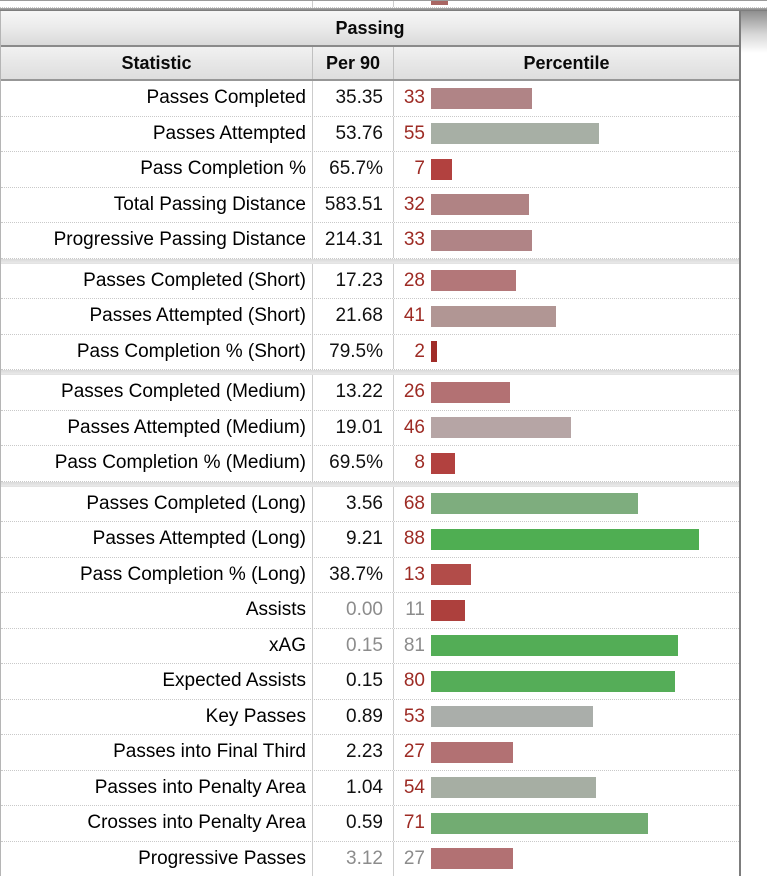 This screenshot has height=876, width=767. Describe the element at coordinates (157, 133) in the screenshot. I see `stat-label: Passes Attempted` at that location.